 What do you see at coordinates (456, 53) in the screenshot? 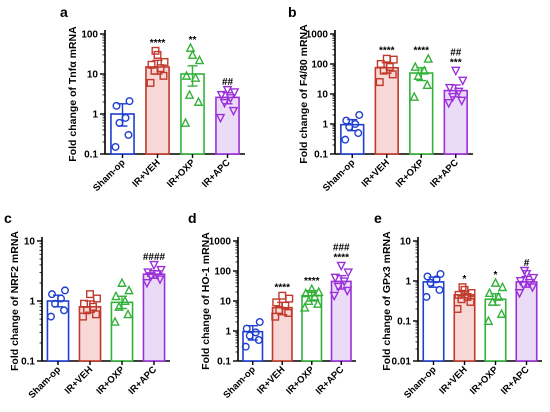
I see `significance-label: ##` at bounding box center [456, 53].